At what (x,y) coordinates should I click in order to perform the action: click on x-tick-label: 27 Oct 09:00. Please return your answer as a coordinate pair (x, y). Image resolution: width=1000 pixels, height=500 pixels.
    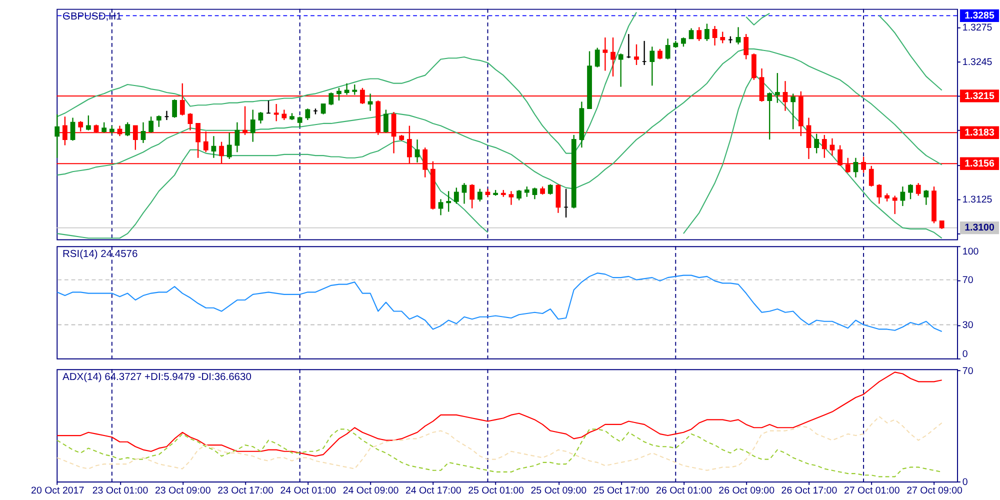
    Looking at the image, I should click on (934, 491).